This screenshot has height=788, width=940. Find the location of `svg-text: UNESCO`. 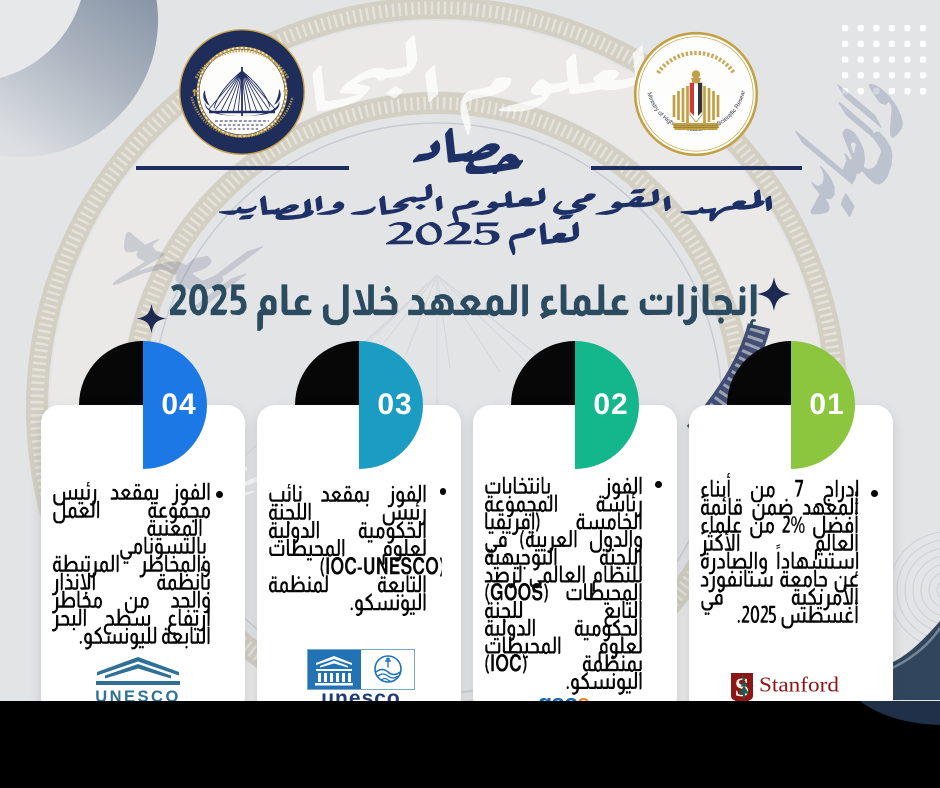

svg-text: UNESCO is located at coordinates (138, 695).